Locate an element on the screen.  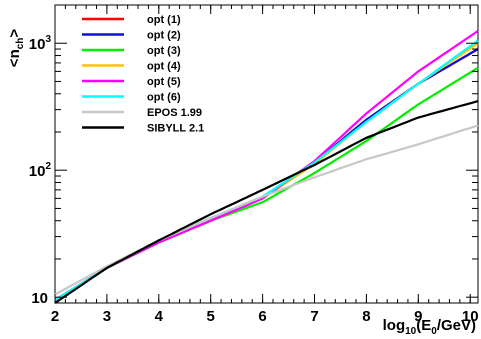
legend-label-6: opt (6) is located at coordinates (164, 98).